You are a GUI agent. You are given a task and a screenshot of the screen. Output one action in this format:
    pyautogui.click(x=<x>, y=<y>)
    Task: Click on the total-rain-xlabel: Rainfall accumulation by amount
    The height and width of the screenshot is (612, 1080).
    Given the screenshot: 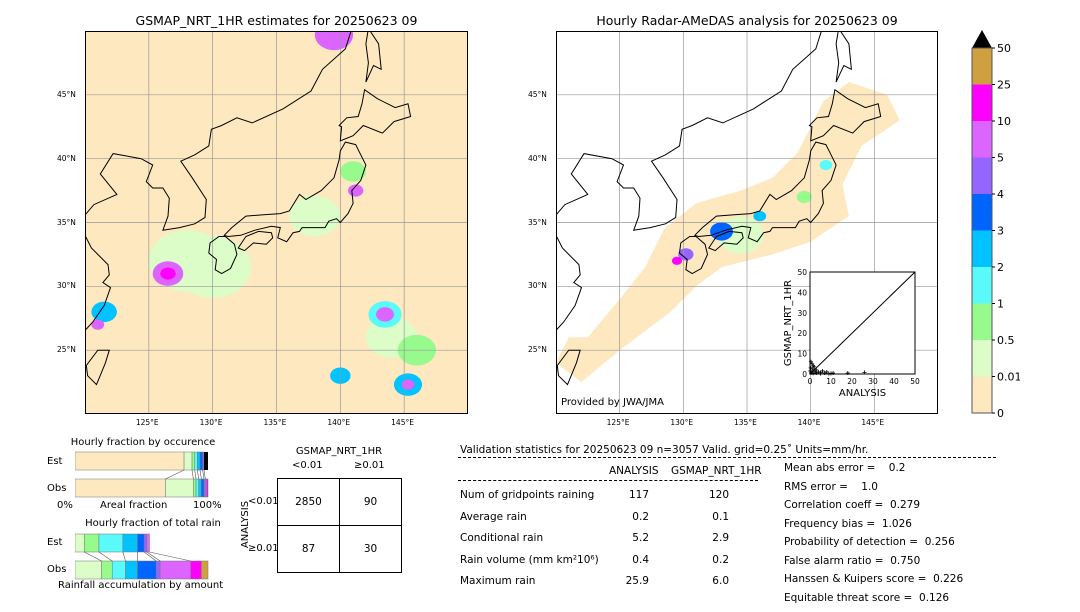 What is the action you would take?
    pyautogui.click(x=141, y=585)
    